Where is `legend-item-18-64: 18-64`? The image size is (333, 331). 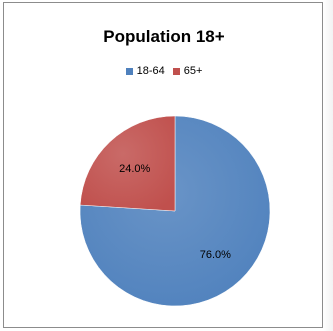 legend-item-18-64: 18-64 is located at coordinates (145, 71).